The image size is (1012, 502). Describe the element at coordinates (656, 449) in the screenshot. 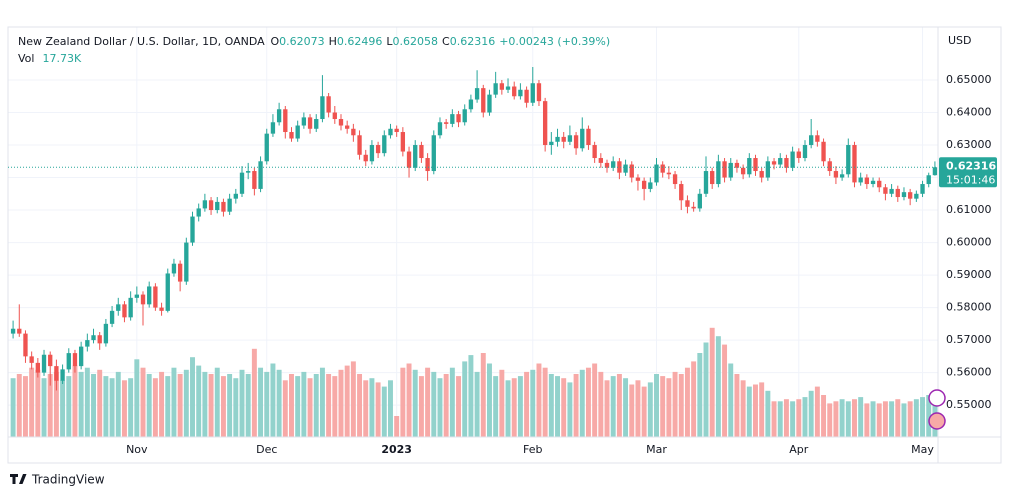

I see `x-tick-label: Mar` at that location.